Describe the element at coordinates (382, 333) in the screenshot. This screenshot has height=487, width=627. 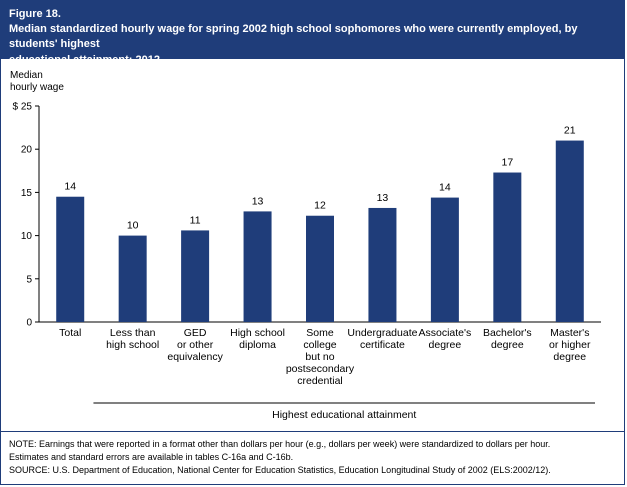
I see `x-category-label: Undergraduate` at that location.